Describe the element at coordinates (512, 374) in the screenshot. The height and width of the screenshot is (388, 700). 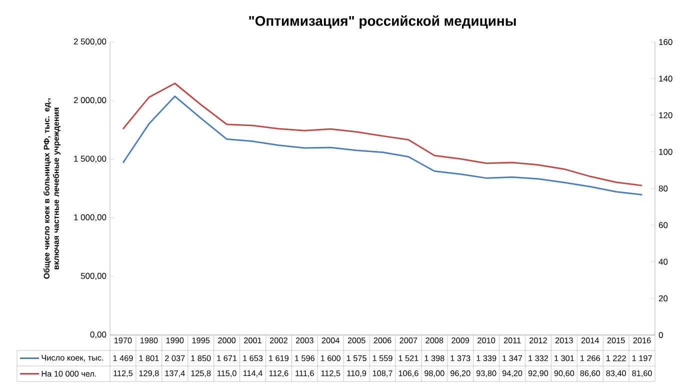
I see `data-label: 94,20` at that location.